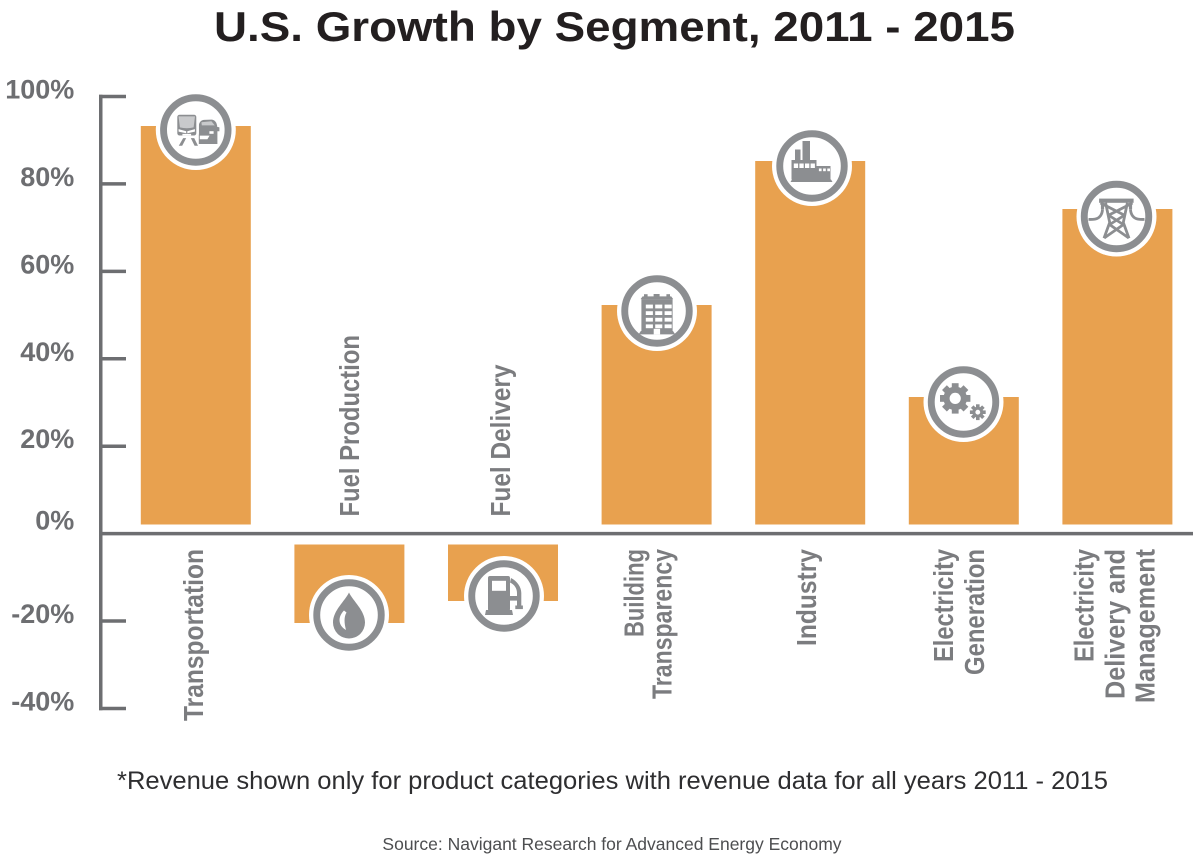 This screenshot has height=860, width=1200. I want to click on svg-text: 60%, so click(47, 264).